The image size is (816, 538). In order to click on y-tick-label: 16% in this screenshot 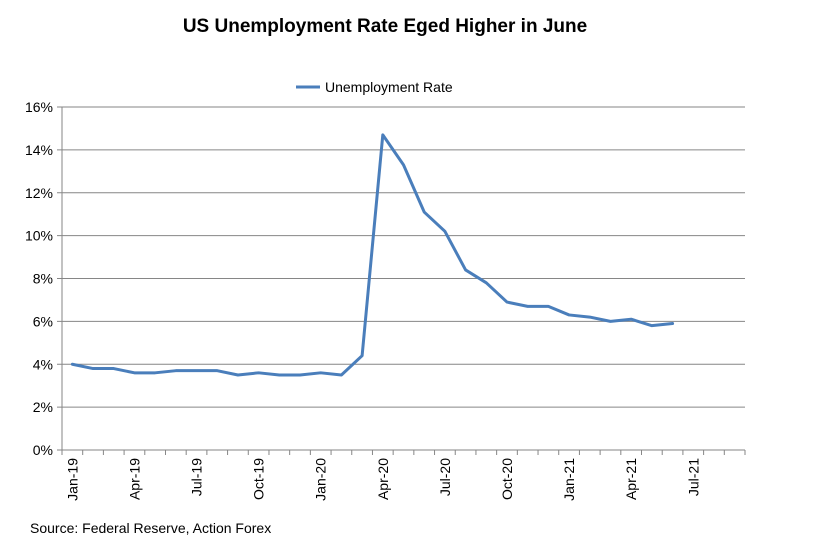, I will do `click(39, 107)`.